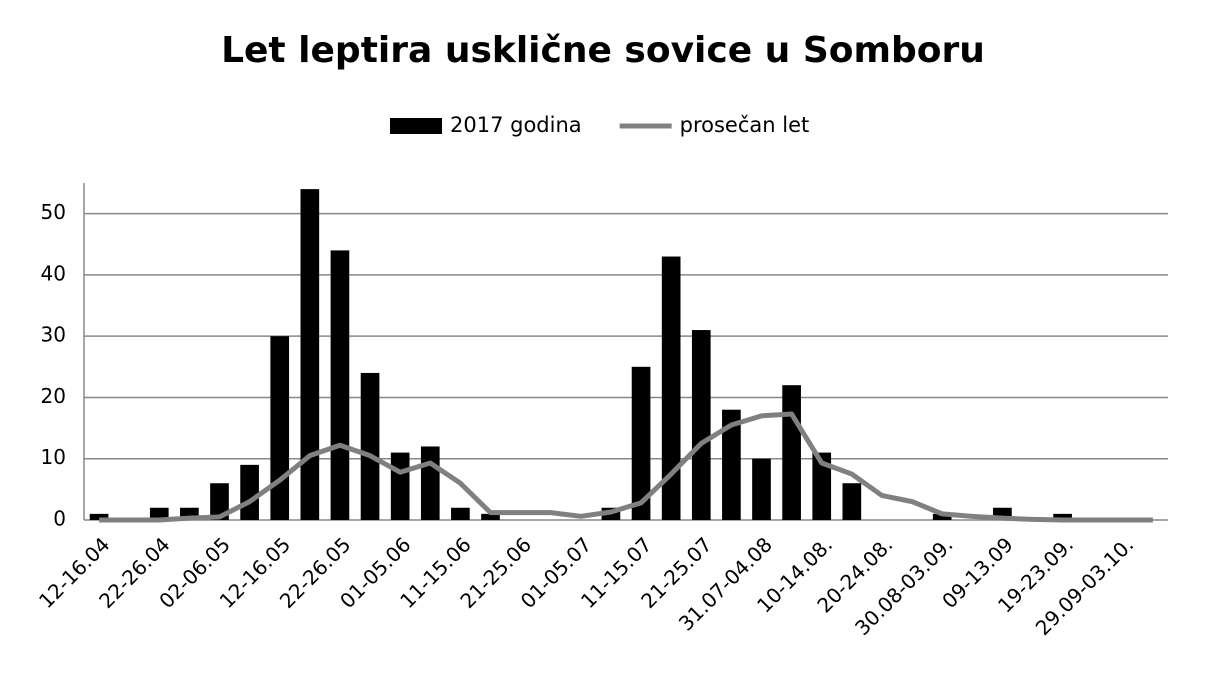 Image resolution: width=1205 pixels, height=699 pixels. I want to click on legend: 2017 godina prosečan let, so click(599, 125).